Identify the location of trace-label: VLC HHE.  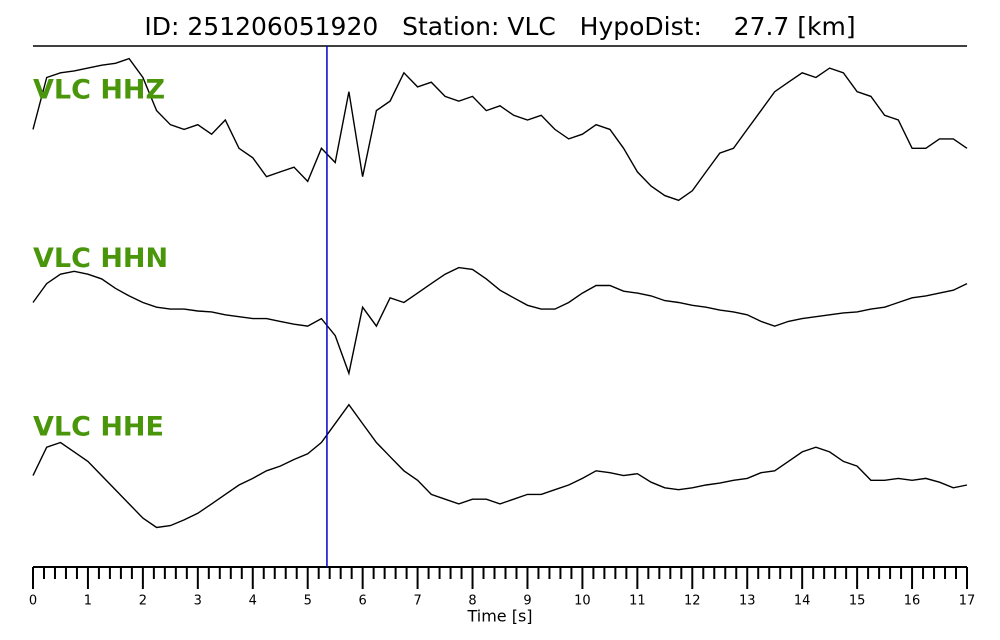
(98, 426).